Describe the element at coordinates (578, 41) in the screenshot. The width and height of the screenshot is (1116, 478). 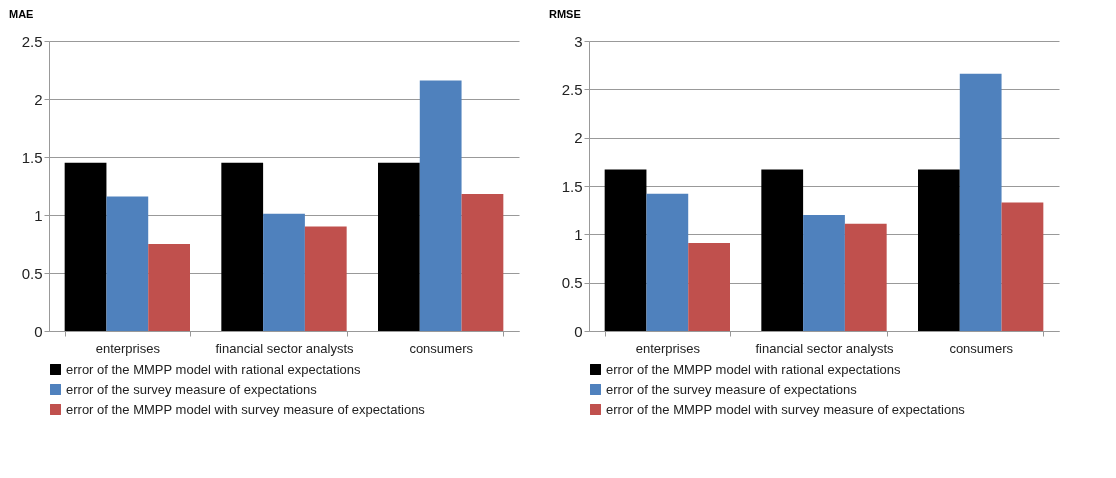
I see `y-tick-label: 3` at that location.